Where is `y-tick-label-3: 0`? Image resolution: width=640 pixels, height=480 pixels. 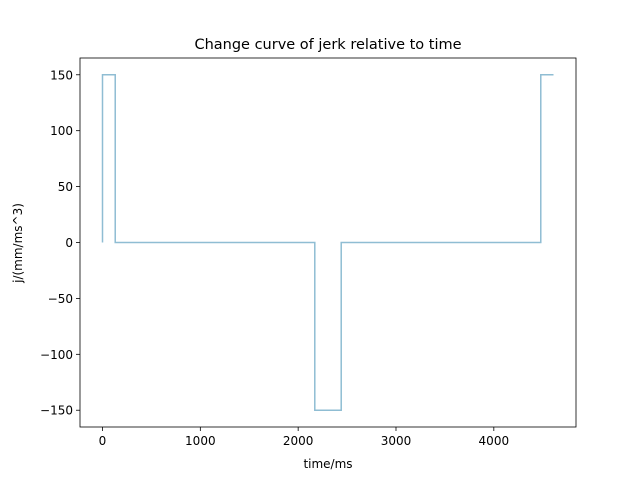
y-tick-label-3: 0 is located at coordinates (69, 243).